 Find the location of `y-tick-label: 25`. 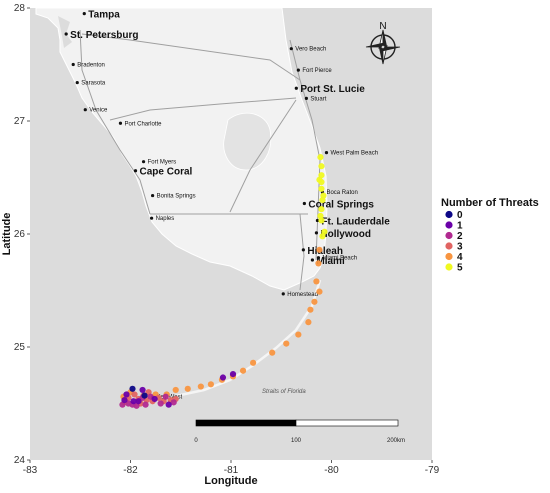

y-tick-label: 25 is located at coordinates (20, 347).